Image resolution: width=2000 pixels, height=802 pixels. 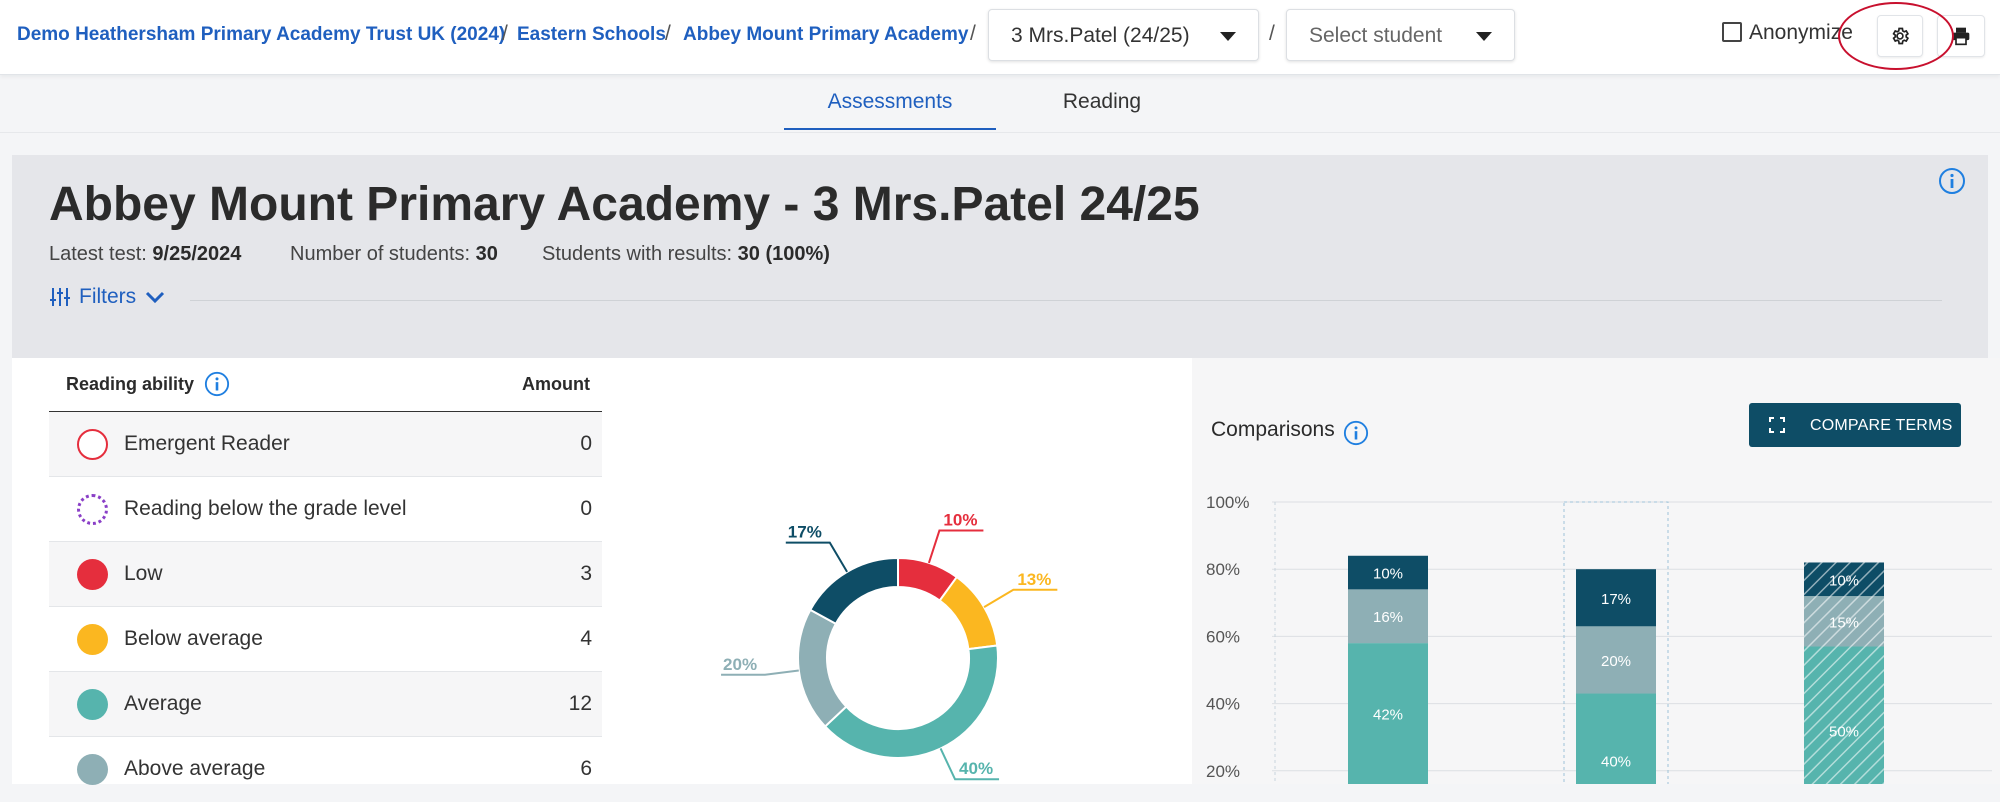 What do you see at coordinates (1844, 731) in the screenshot?
I see `bar-value-label: 50%` at bounding box center [1844, 731].